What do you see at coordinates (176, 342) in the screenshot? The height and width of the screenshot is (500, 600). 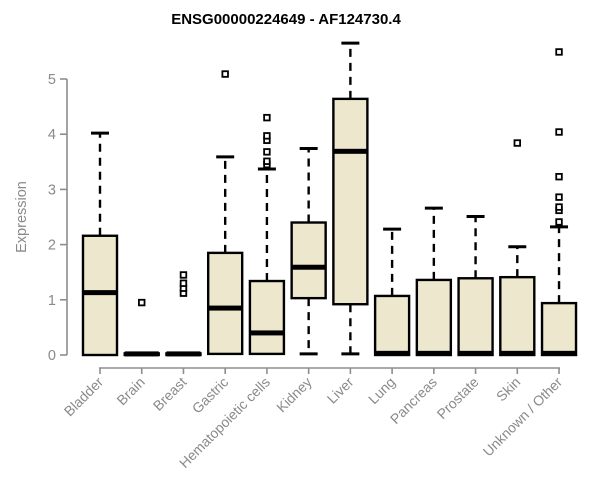 I see `box-breast: Breast` at bounding box center [176, 342].